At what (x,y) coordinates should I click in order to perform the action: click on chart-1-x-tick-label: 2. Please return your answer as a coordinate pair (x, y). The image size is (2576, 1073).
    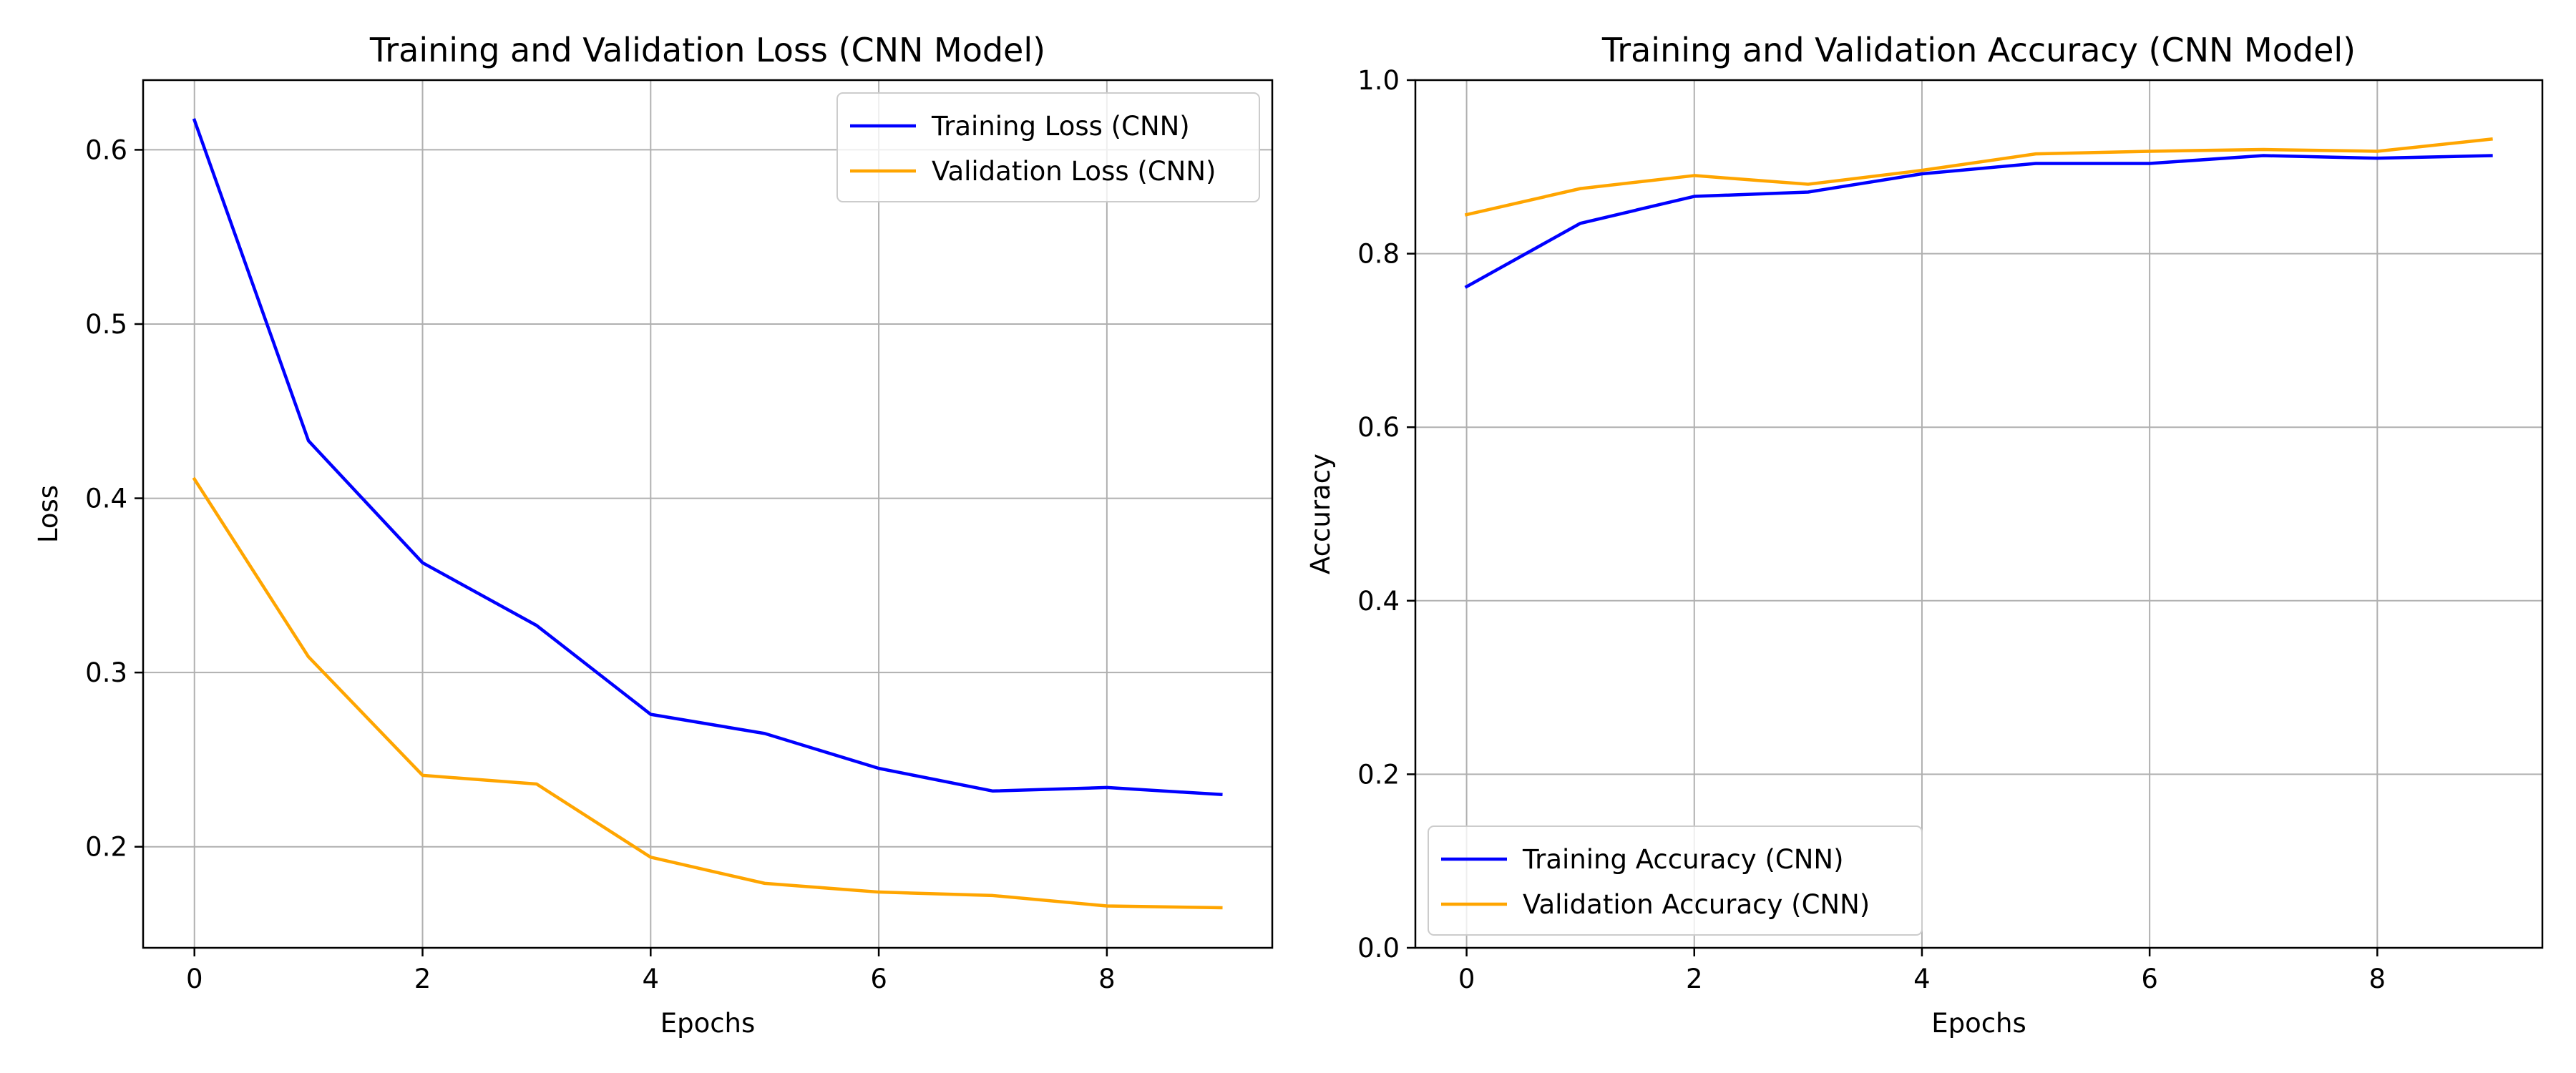
    Looking at the image, I should click on (422, 979).